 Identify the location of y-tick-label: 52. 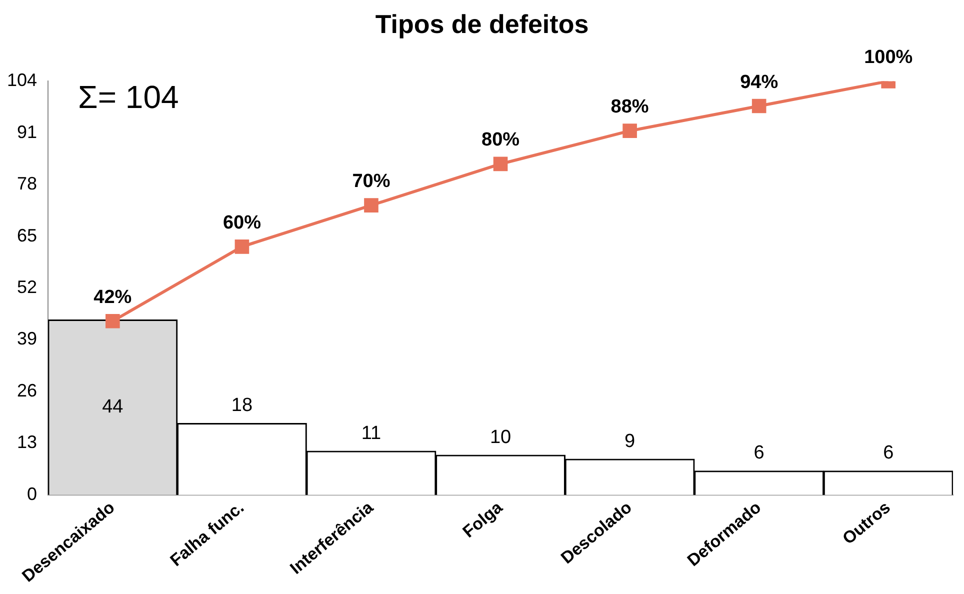
(27, 287).